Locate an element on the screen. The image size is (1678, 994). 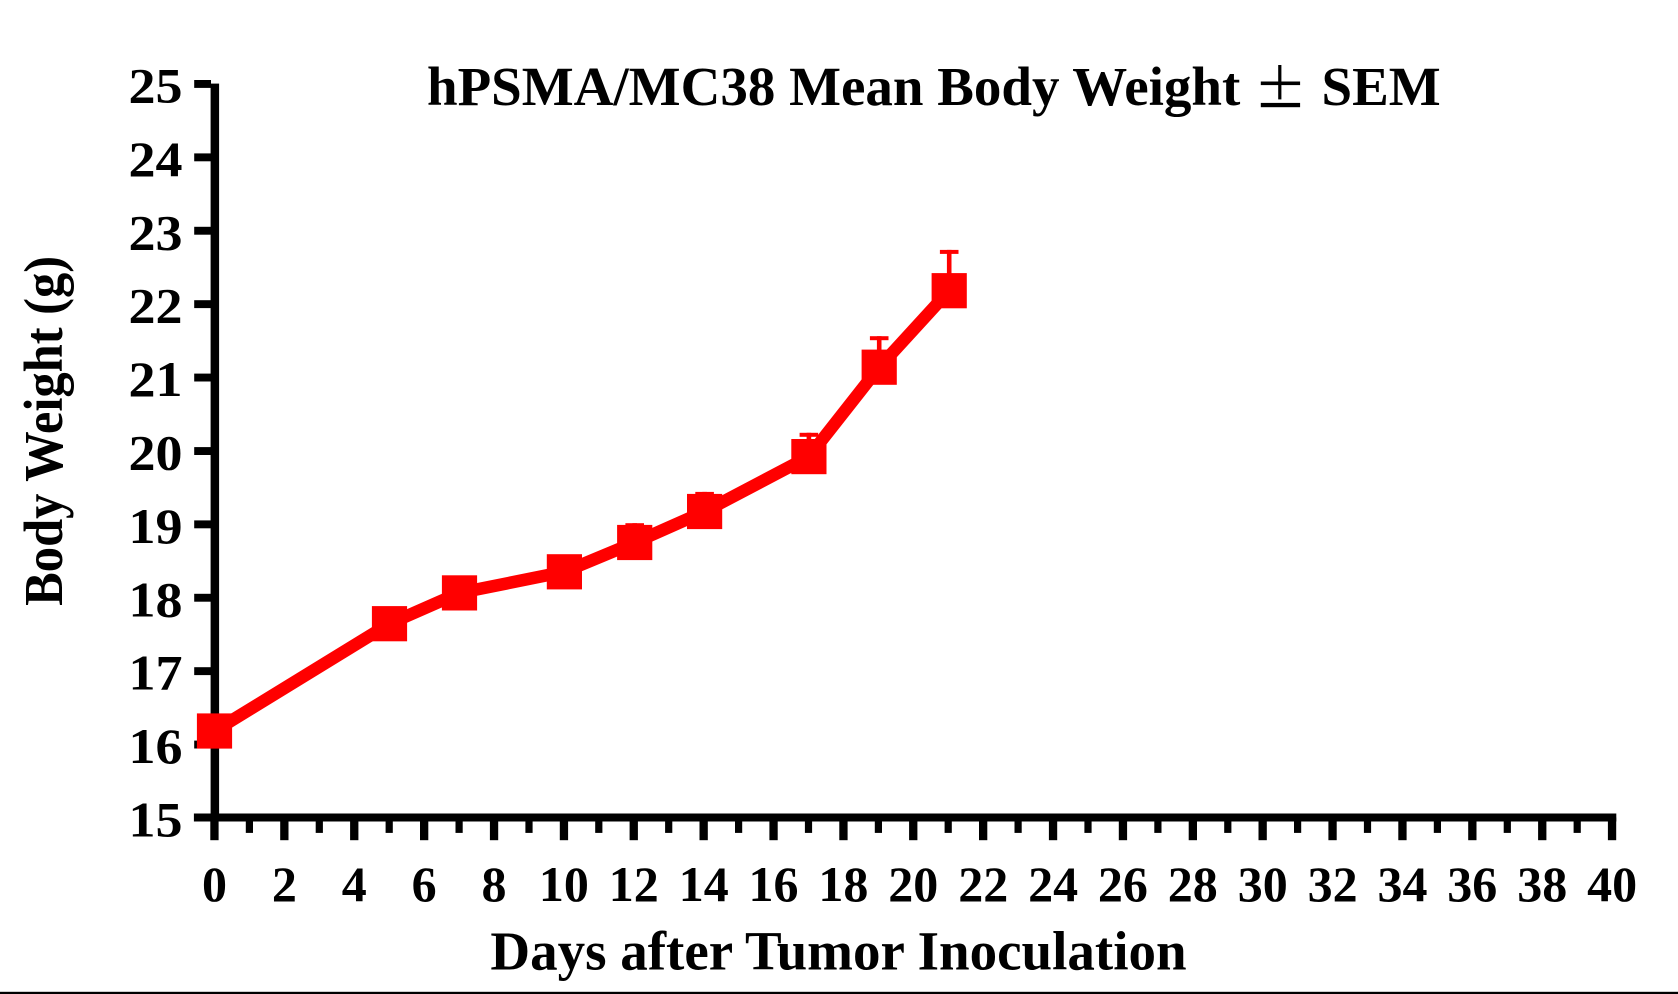
svg-text: Days after Tumor Inoculation is located at coordinates (838, 951).